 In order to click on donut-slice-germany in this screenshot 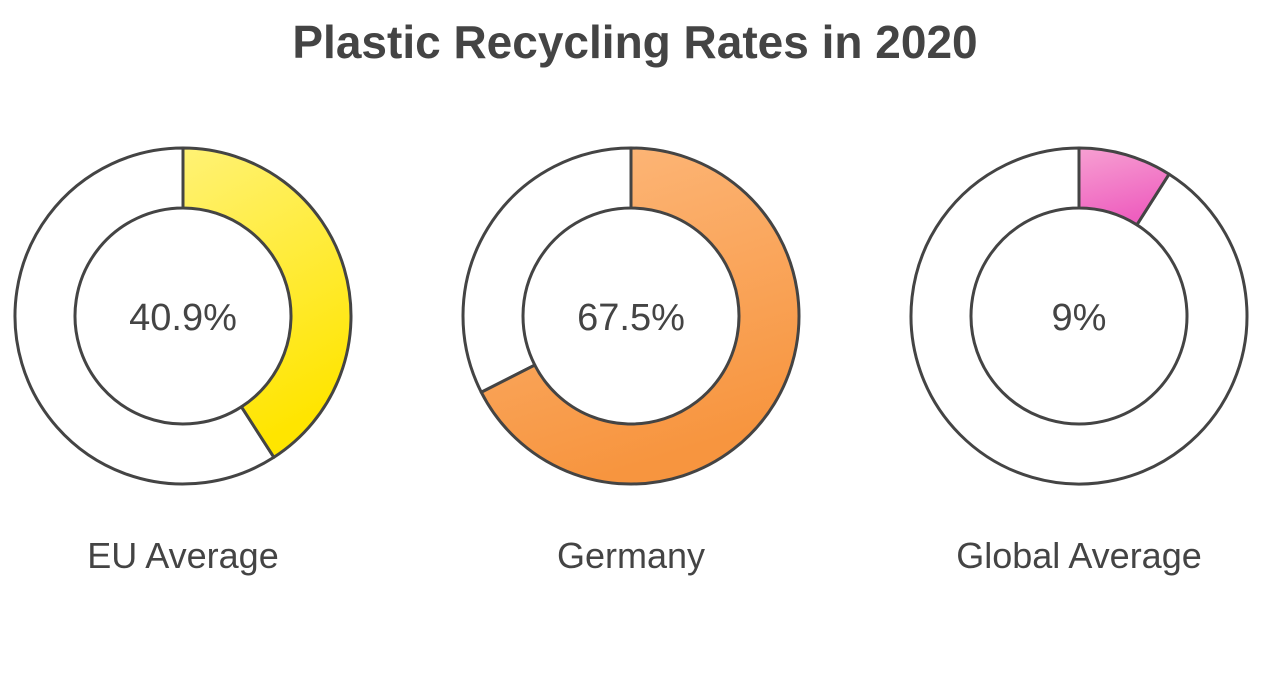, I will do `click(640, 316)`.